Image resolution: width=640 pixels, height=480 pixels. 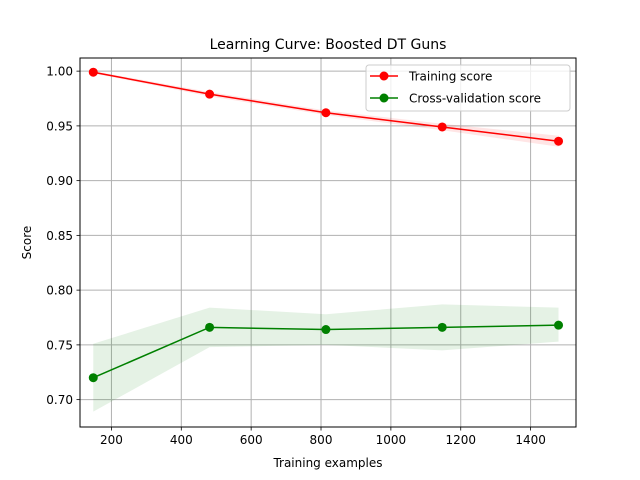 I want to click on legend: Training score Cross-validation score, so click(x=468, y=88).